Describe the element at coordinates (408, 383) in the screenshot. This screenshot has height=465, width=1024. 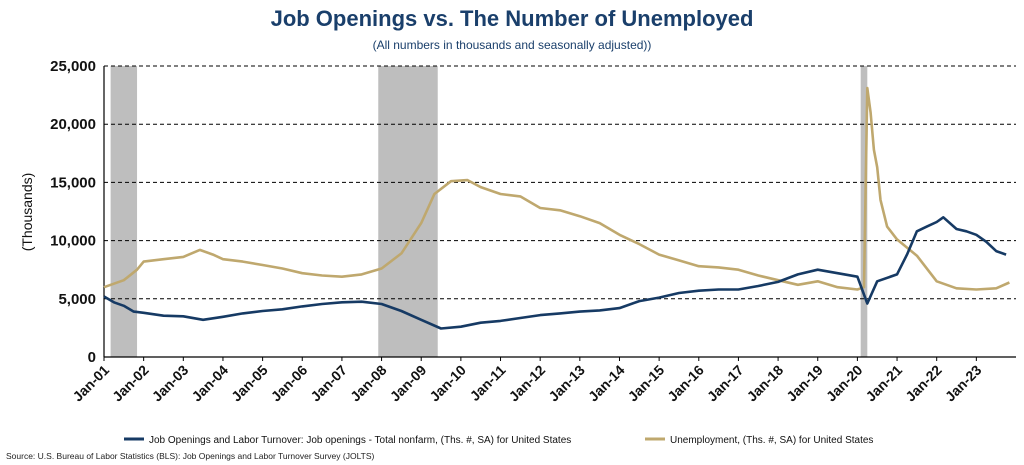
I see `x-tick-label: Jan-09` at that location.